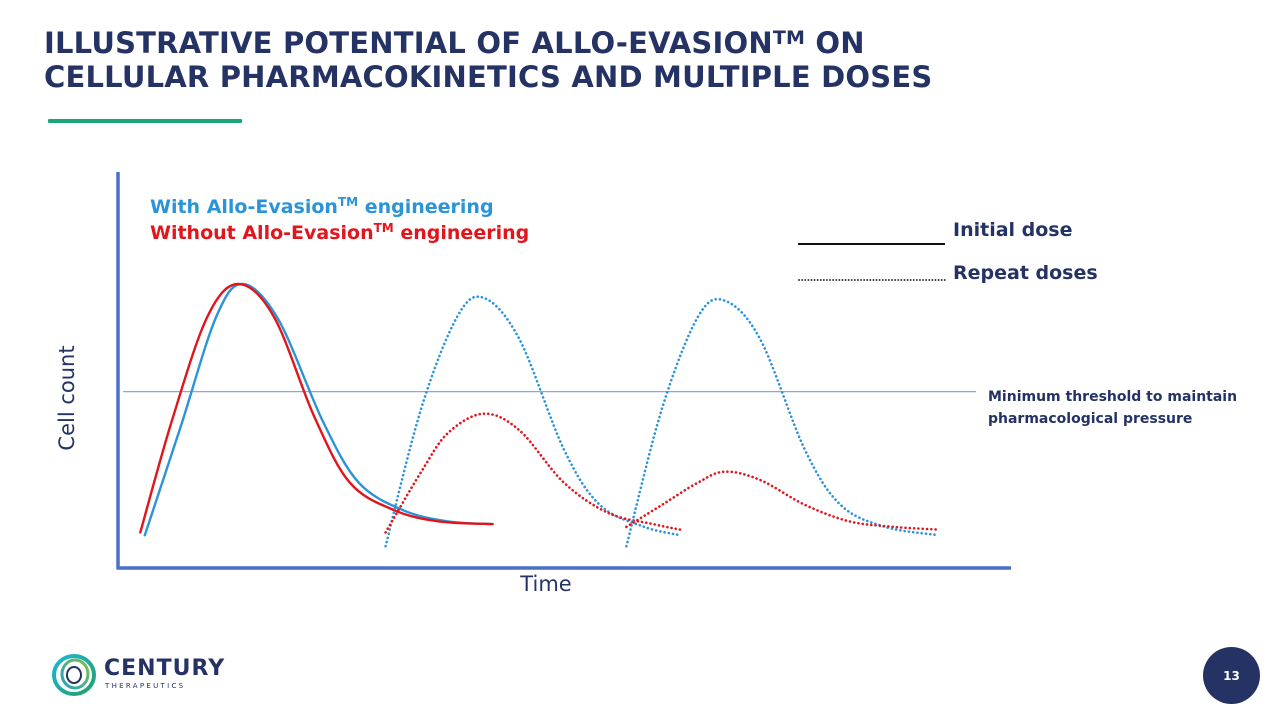 Image resolution: width=1280 pixels, height=720 pixels. What do you see at coordinates (322, 206) in the screenshot?
I see `legend-entry-1: With Allo-EvasionTM engineering` at bounding box center [322, 206].